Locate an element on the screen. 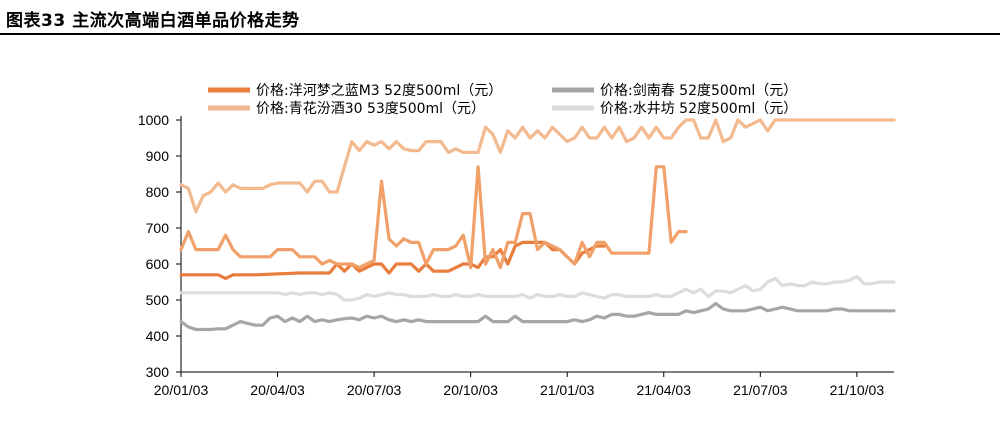  figure-header: 图表33 主流次高端白酒单品价格走势 is located at coordinates (500, 17).